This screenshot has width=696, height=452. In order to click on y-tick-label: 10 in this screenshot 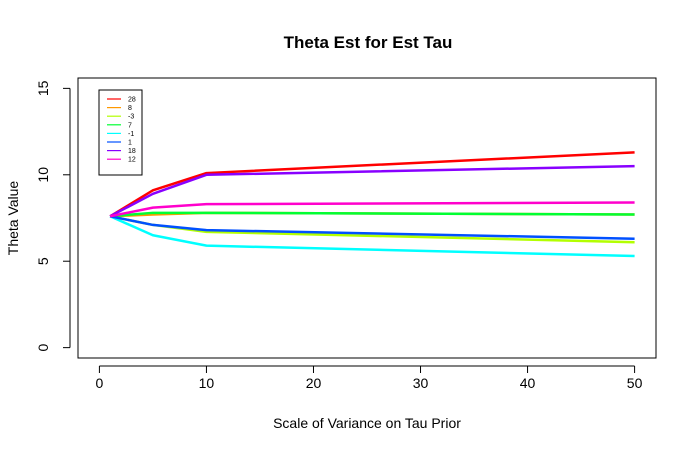, I will do `click(43, 175)`.